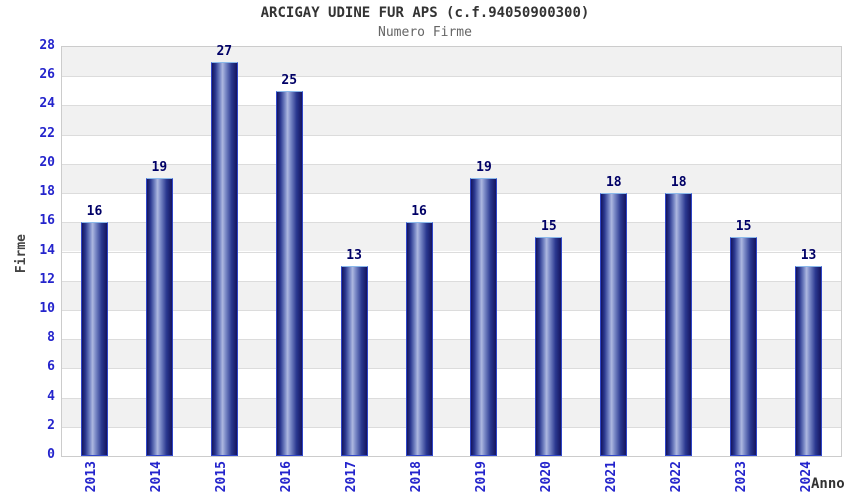  What do you see at coordinates (92, 477) in the screenshot?
I see `x-tick-label: 2013` at bounding box center [92, 477].